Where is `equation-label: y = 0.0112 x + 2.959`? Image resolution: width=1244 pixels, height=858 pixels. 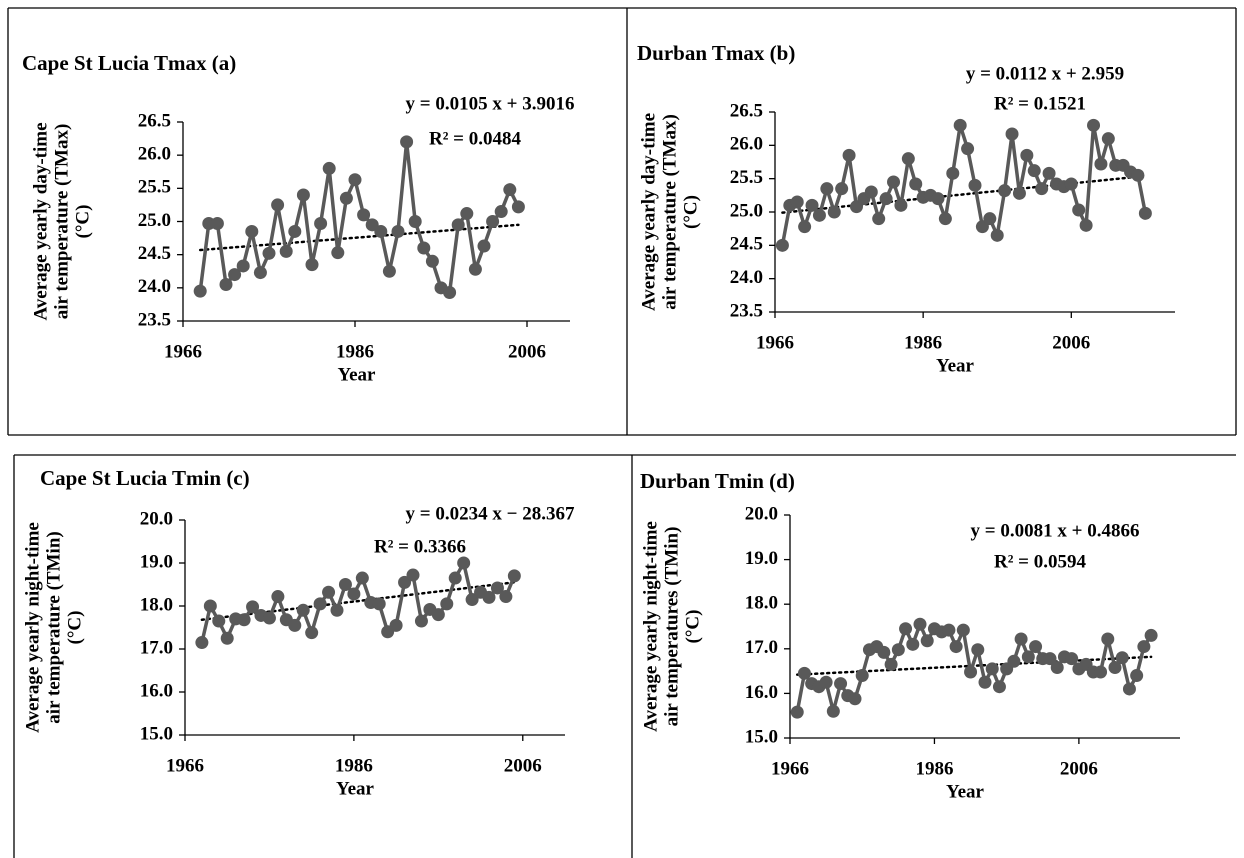
equation-label: y = 0.0112 x + 2.959 is located at coordinates (1045, 73).